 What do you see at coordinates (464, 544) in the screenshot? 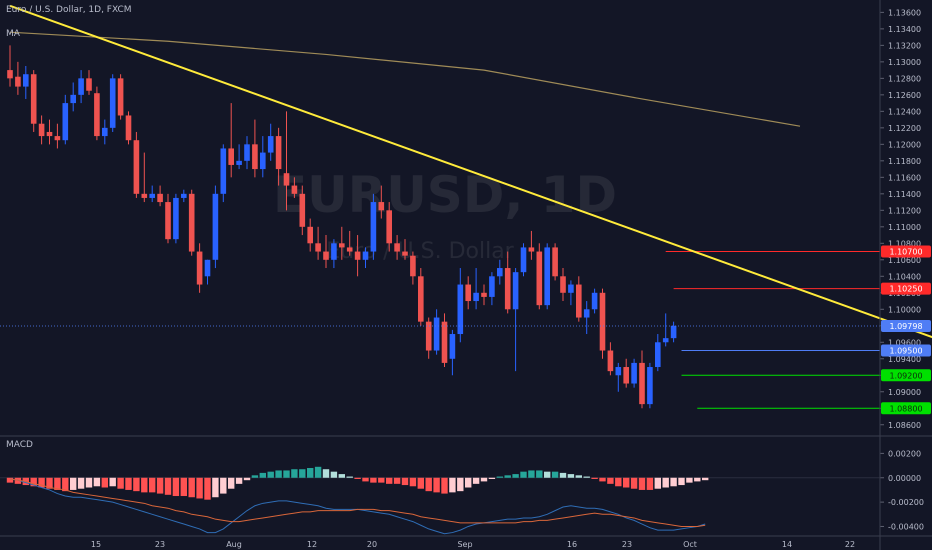
I see `x-tick-label: Sep` at bounding box center [464, 544].